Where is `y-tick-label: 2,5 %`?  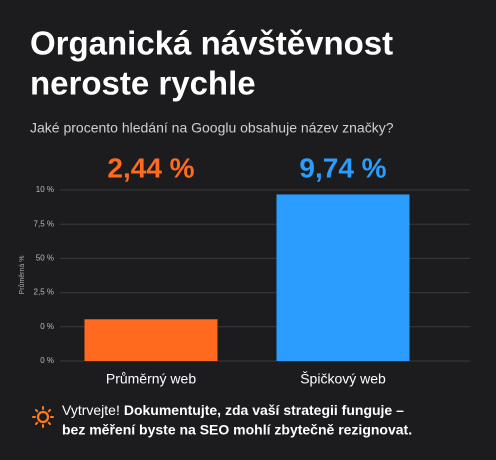 y-tick-label: 2,5 % is located at coordinates (44, 292).